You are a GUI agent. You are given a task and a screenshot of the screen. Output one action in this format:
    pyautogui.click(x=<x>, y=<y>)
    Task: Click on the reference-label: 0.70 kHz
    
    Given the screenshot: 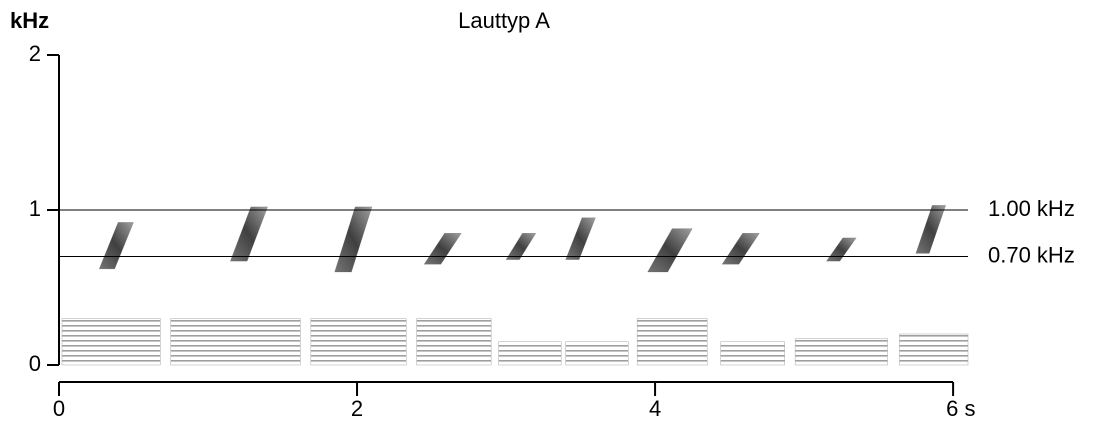 What is the action you would take?
    pyautogui.click(x=1031, y=254)
    